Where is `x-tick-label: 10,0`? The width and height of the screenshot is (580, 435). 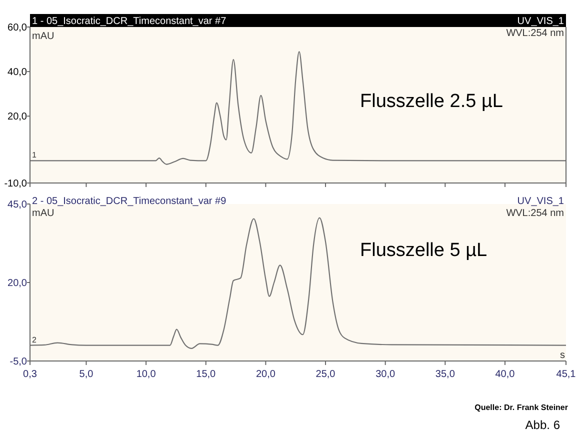
x-tick-label: 10,0 is located at coordinates (146, 374).